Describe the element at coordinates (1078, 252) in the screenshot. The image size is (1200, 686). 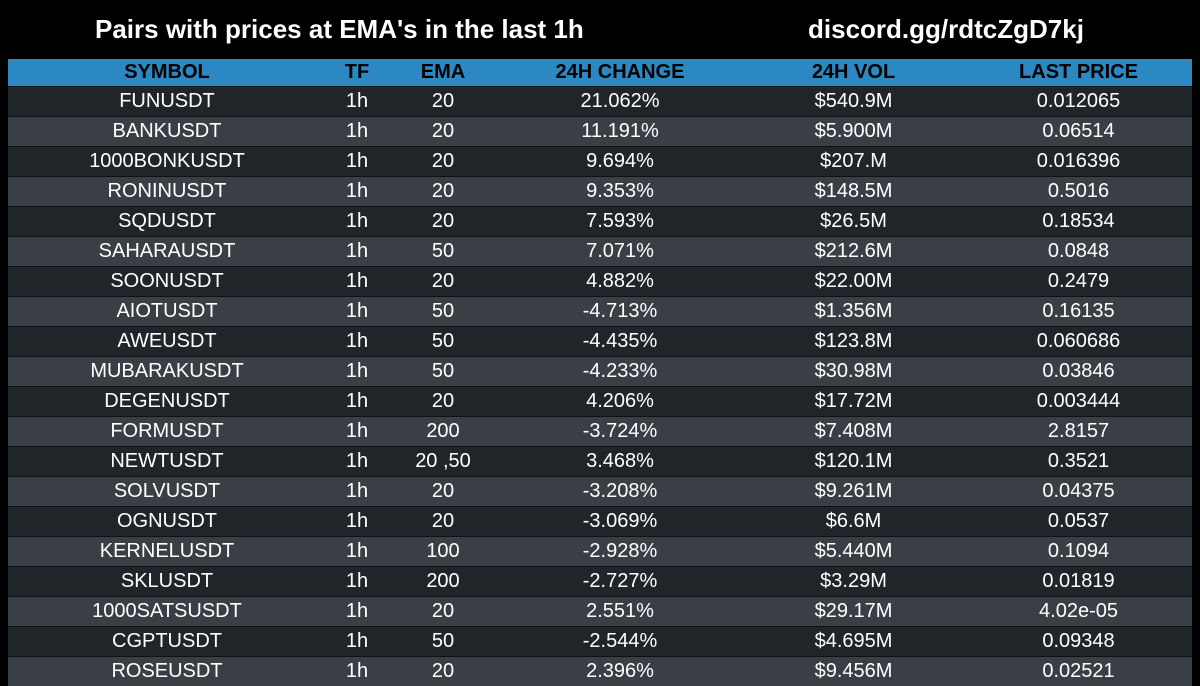
I see `price-cell: 0.0848` at that location.